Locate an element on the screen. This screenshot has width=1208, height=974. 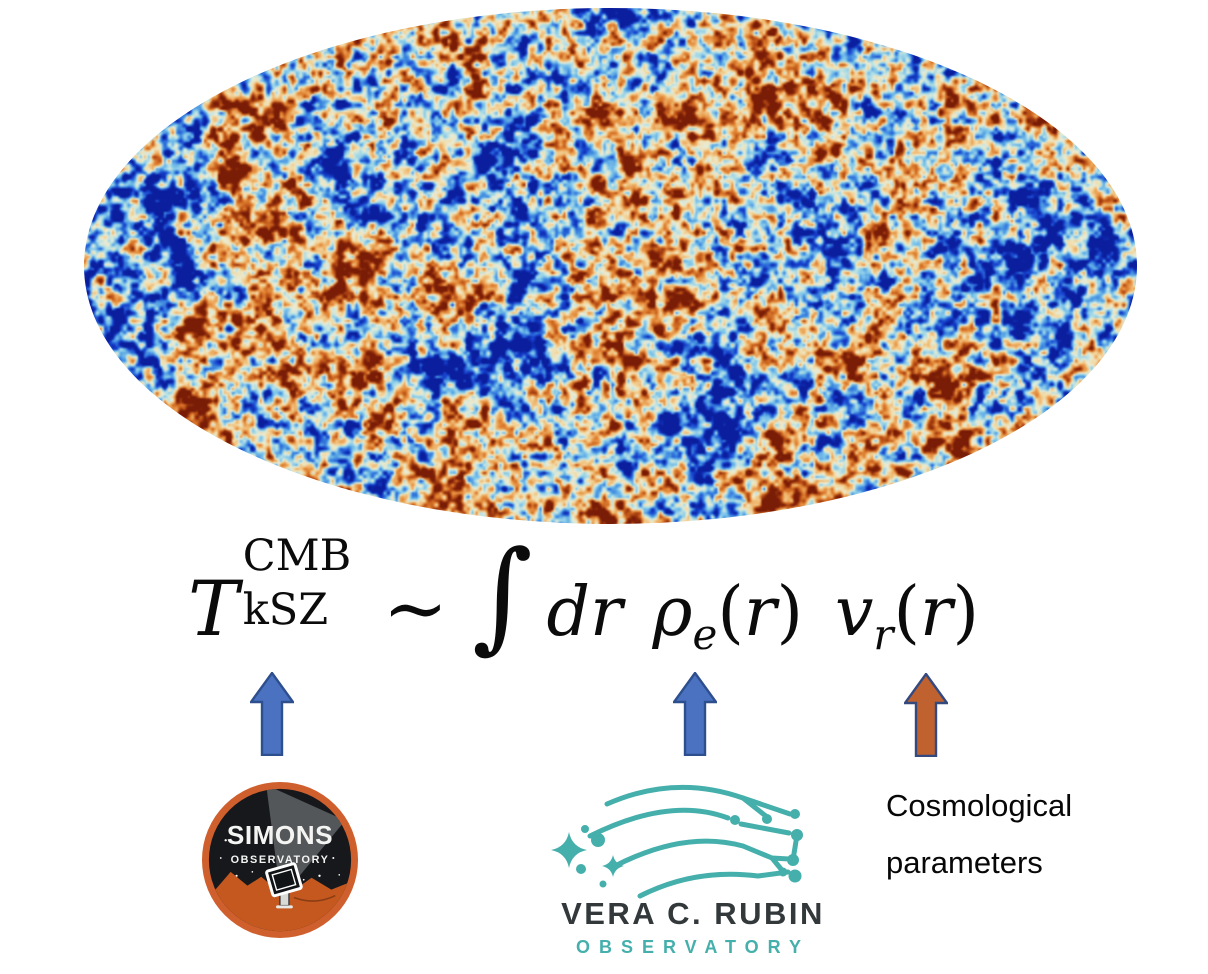
arrow-to-tksz is located at coordinates (272, 714).